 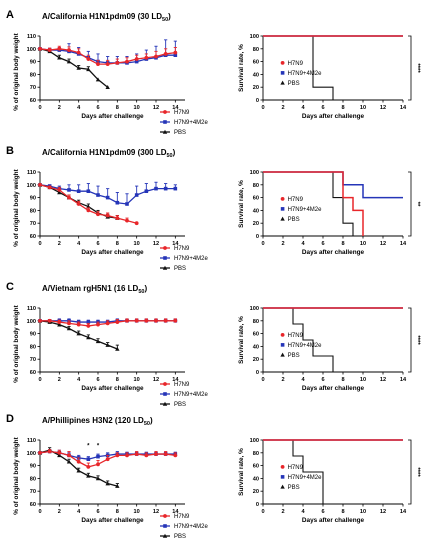 What do you see at coordinates (305, 478) in the screenshot?
I see `legend-label: H7N9+4M2e` at bounding box center [305, 478].